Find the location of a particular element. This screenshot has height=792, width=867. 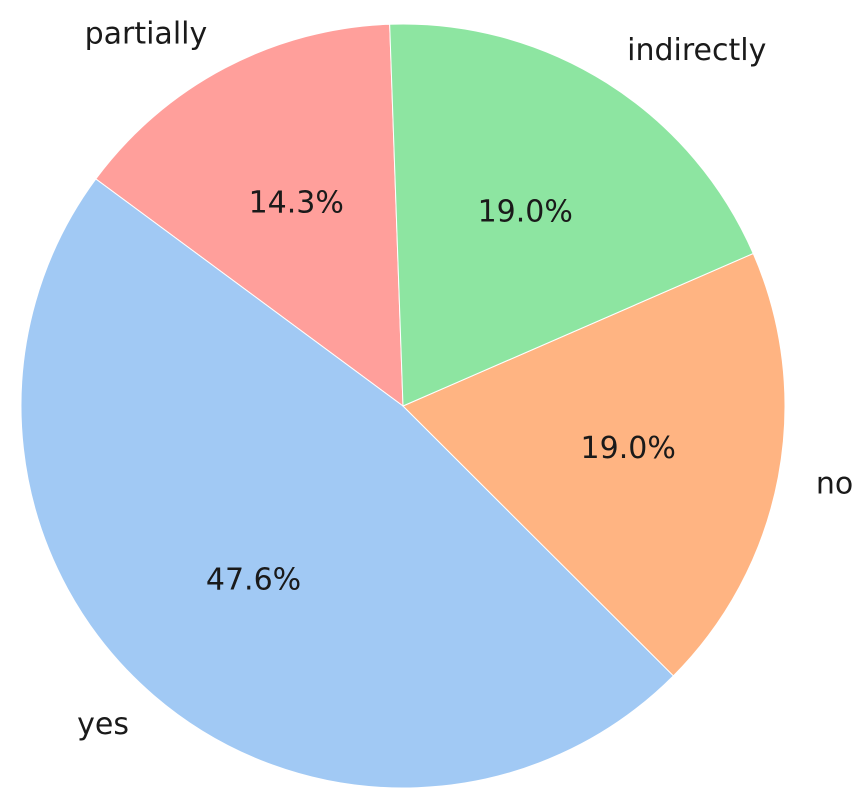

percent-label-indirectly: 19.0% is located at coordinates (525, 212).